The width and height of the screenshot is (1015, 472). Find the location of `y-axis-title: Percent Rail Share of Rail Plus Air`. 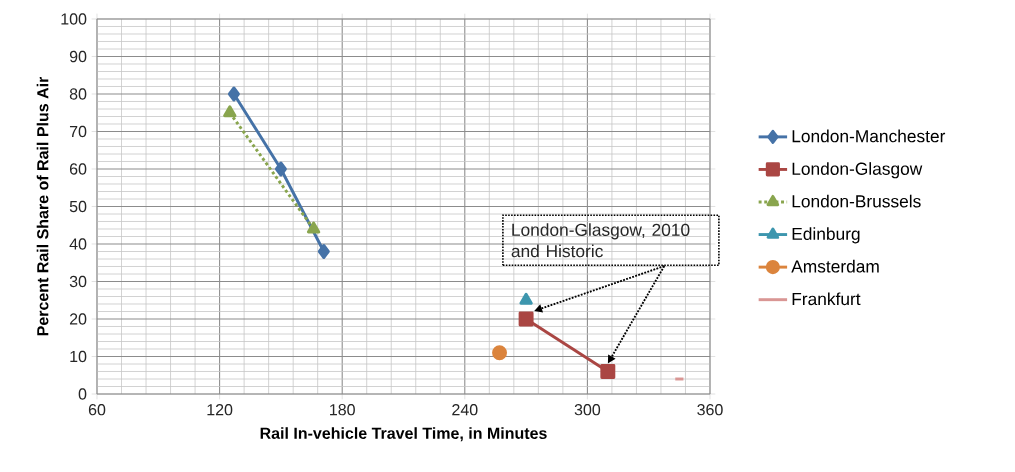

y-axis-title: Percent Rail Share of Rail Plus Air is located at coordinates (42, 206).